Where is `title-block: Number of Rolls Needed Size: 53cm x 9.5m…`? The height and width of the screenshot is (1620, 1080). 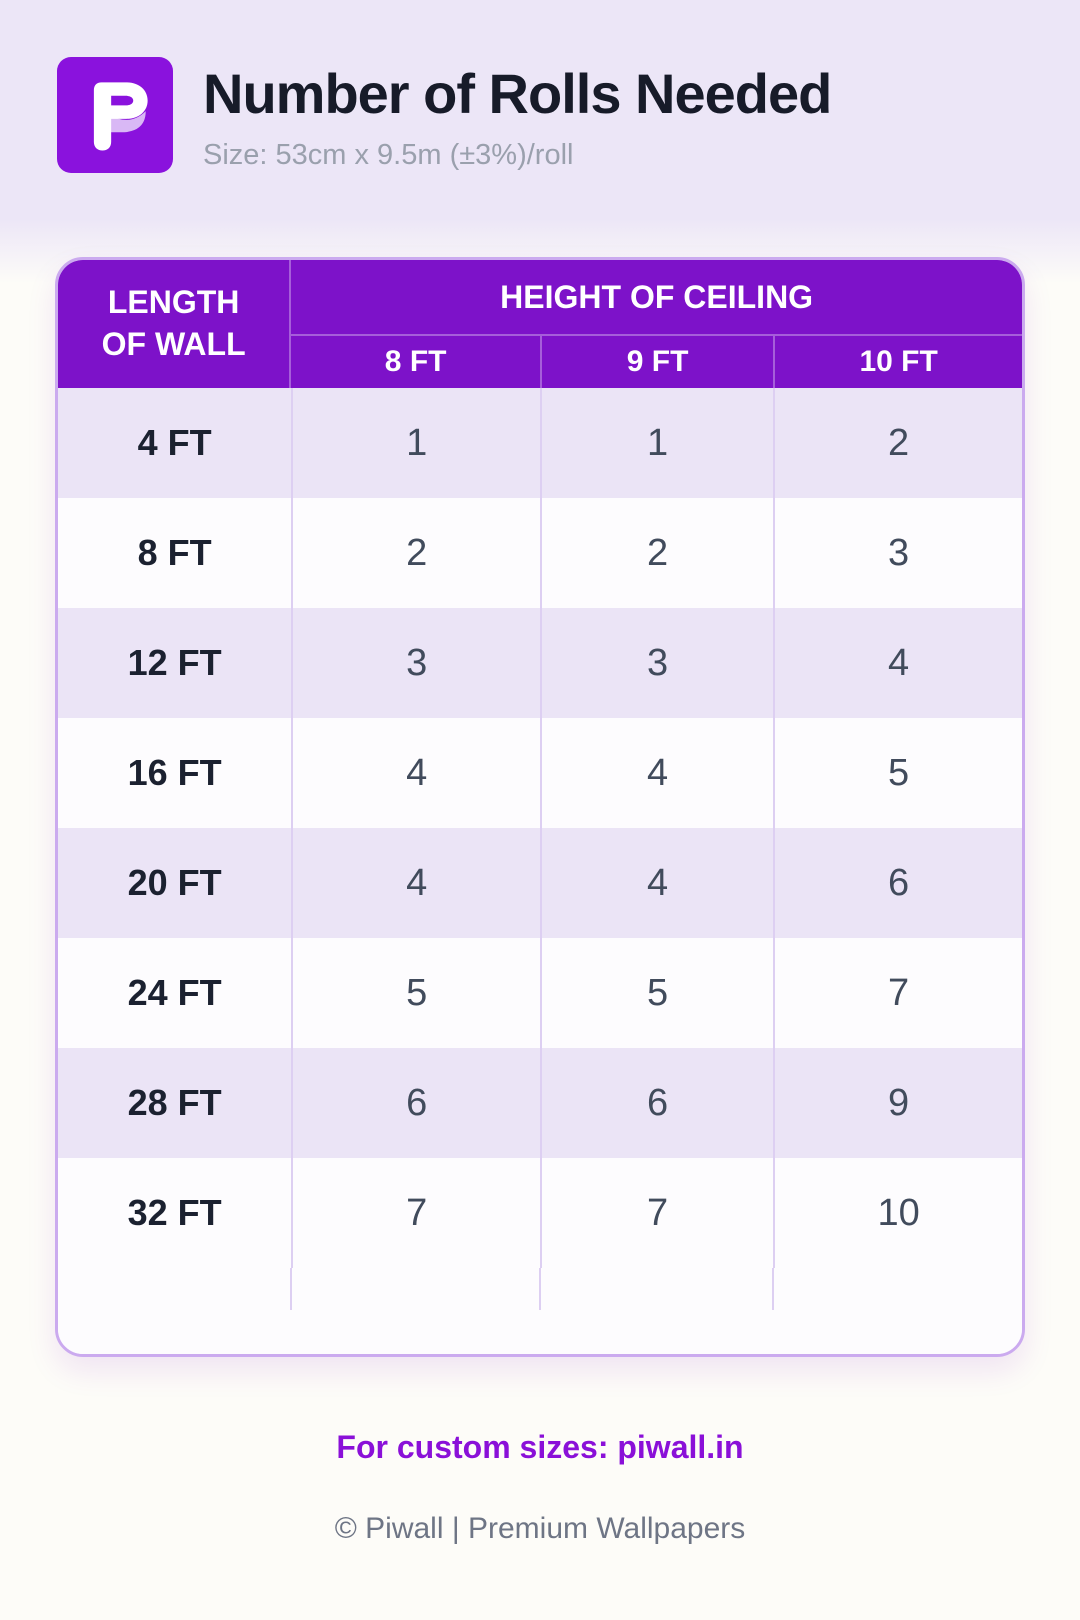
title-block: Number of Rolls Needed Size: 53cm x 9.5m… is located at coordinates (517, 114).